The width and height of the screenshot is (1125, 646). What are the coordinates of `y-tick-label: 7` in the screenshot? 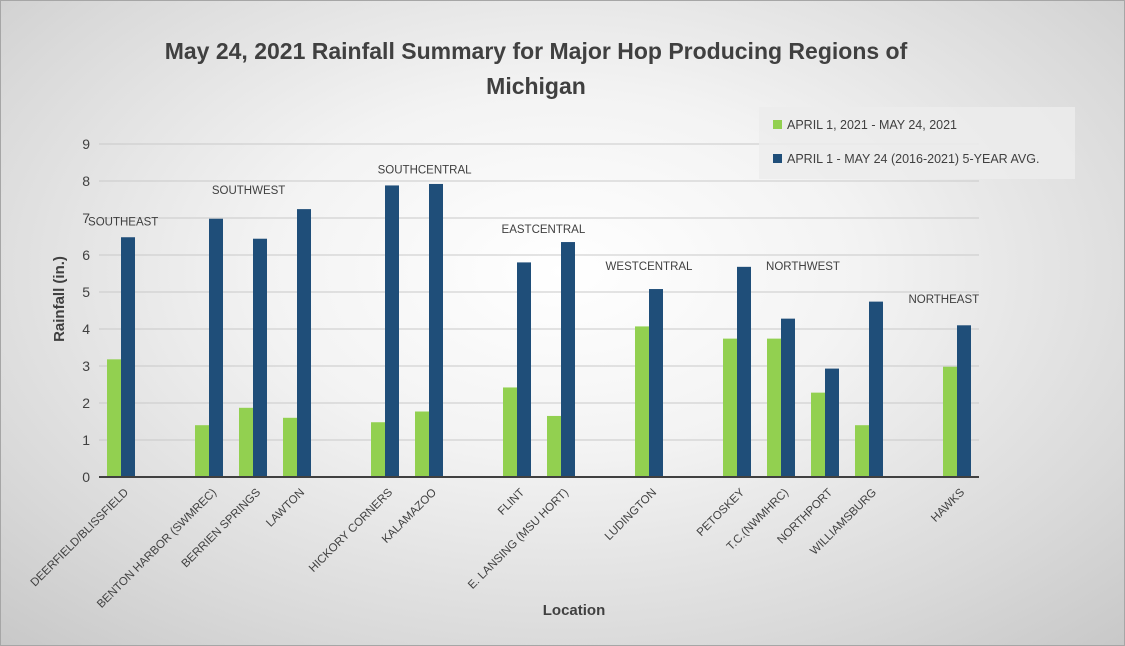 It's located at (86, 218).